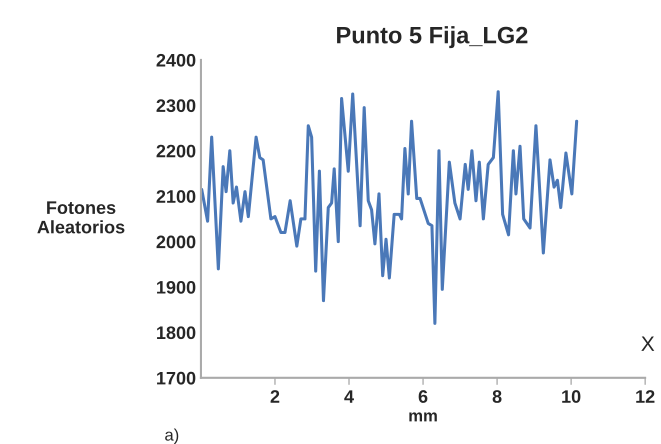  What do you see at coordinates (275, 396) in the screenshot?
I see `x-tick-label: 2` at bounding box center [275, 396].